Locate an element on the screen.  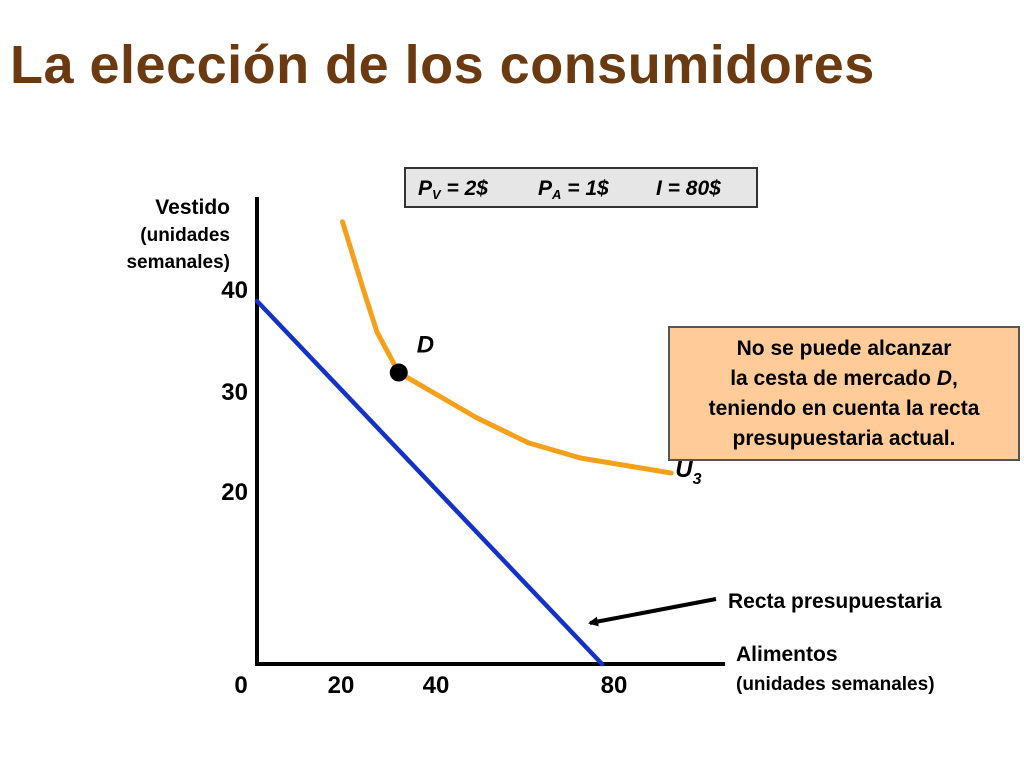
income: I = 80$ is located at coordinates (688, 188).